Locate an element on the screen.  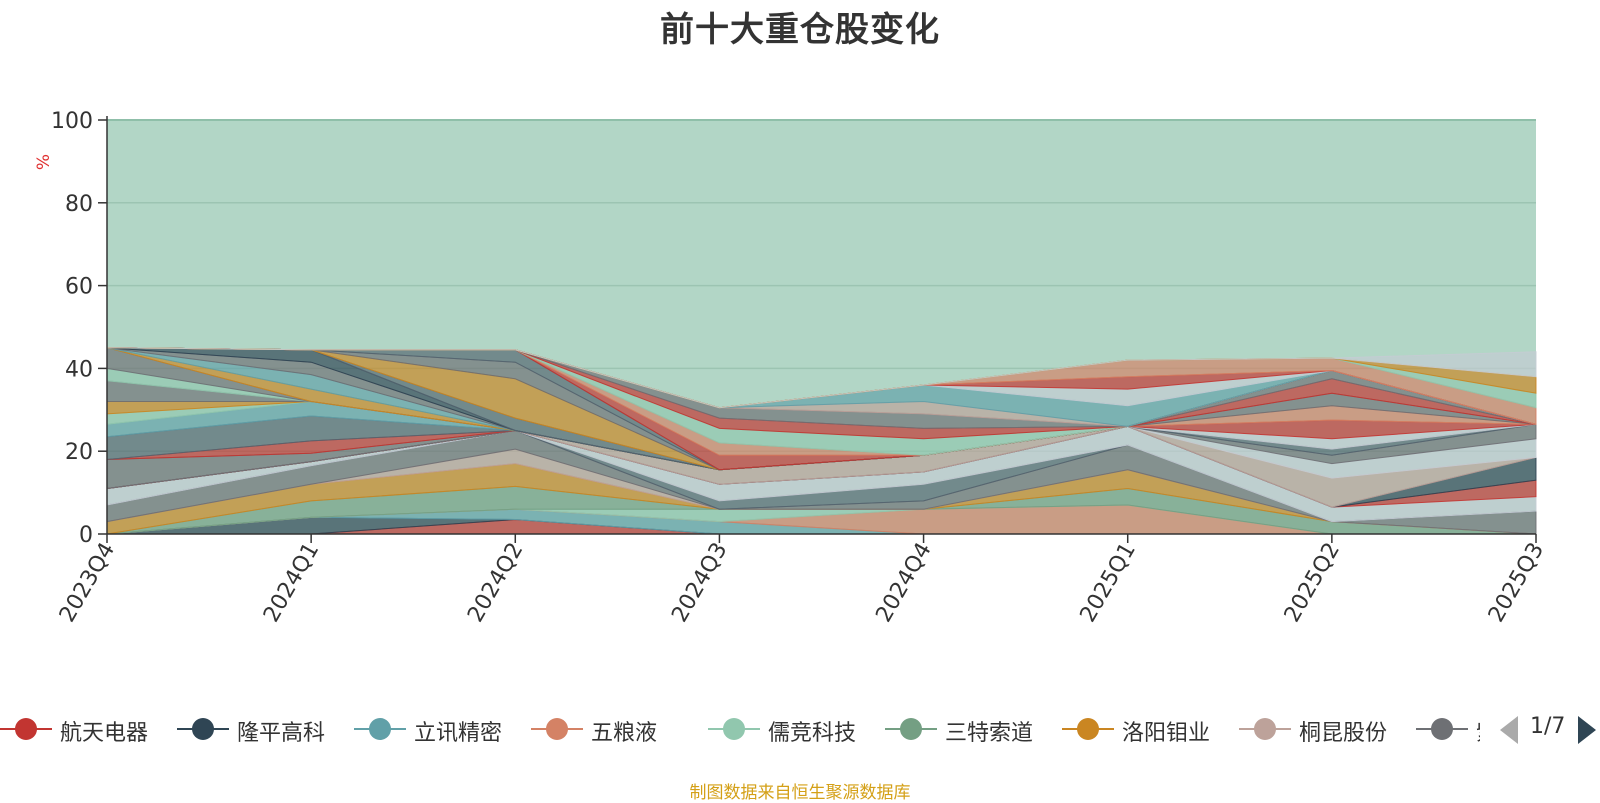
legend-next-page-icon is located at coordinates (1587, 730).